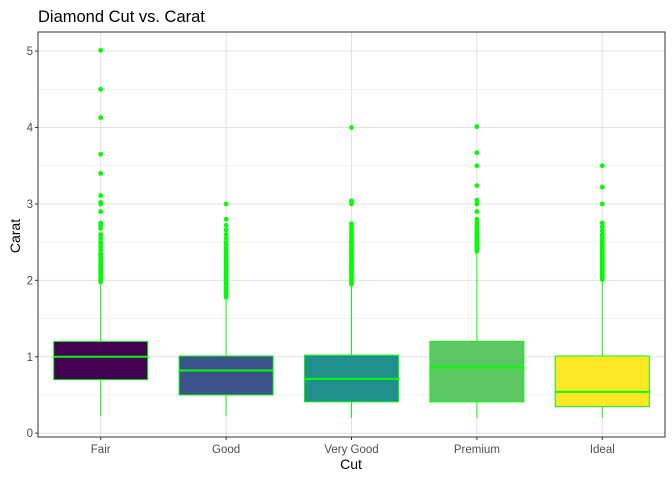 The height and width of the screenshot is (485, 672). I want to click on x-axis-title: Cut, so click(351, 464).